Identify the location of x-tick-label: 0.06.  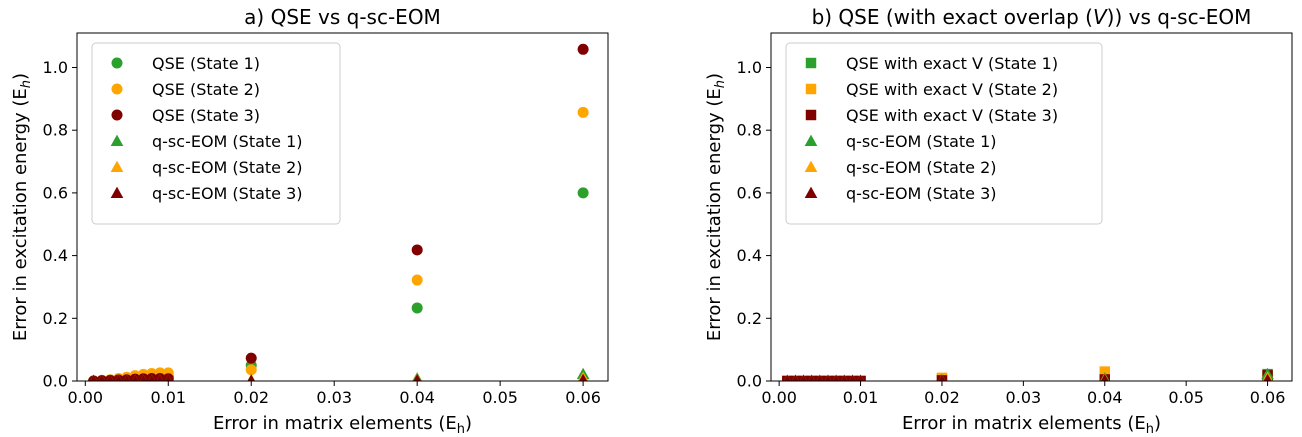
(583, 397).